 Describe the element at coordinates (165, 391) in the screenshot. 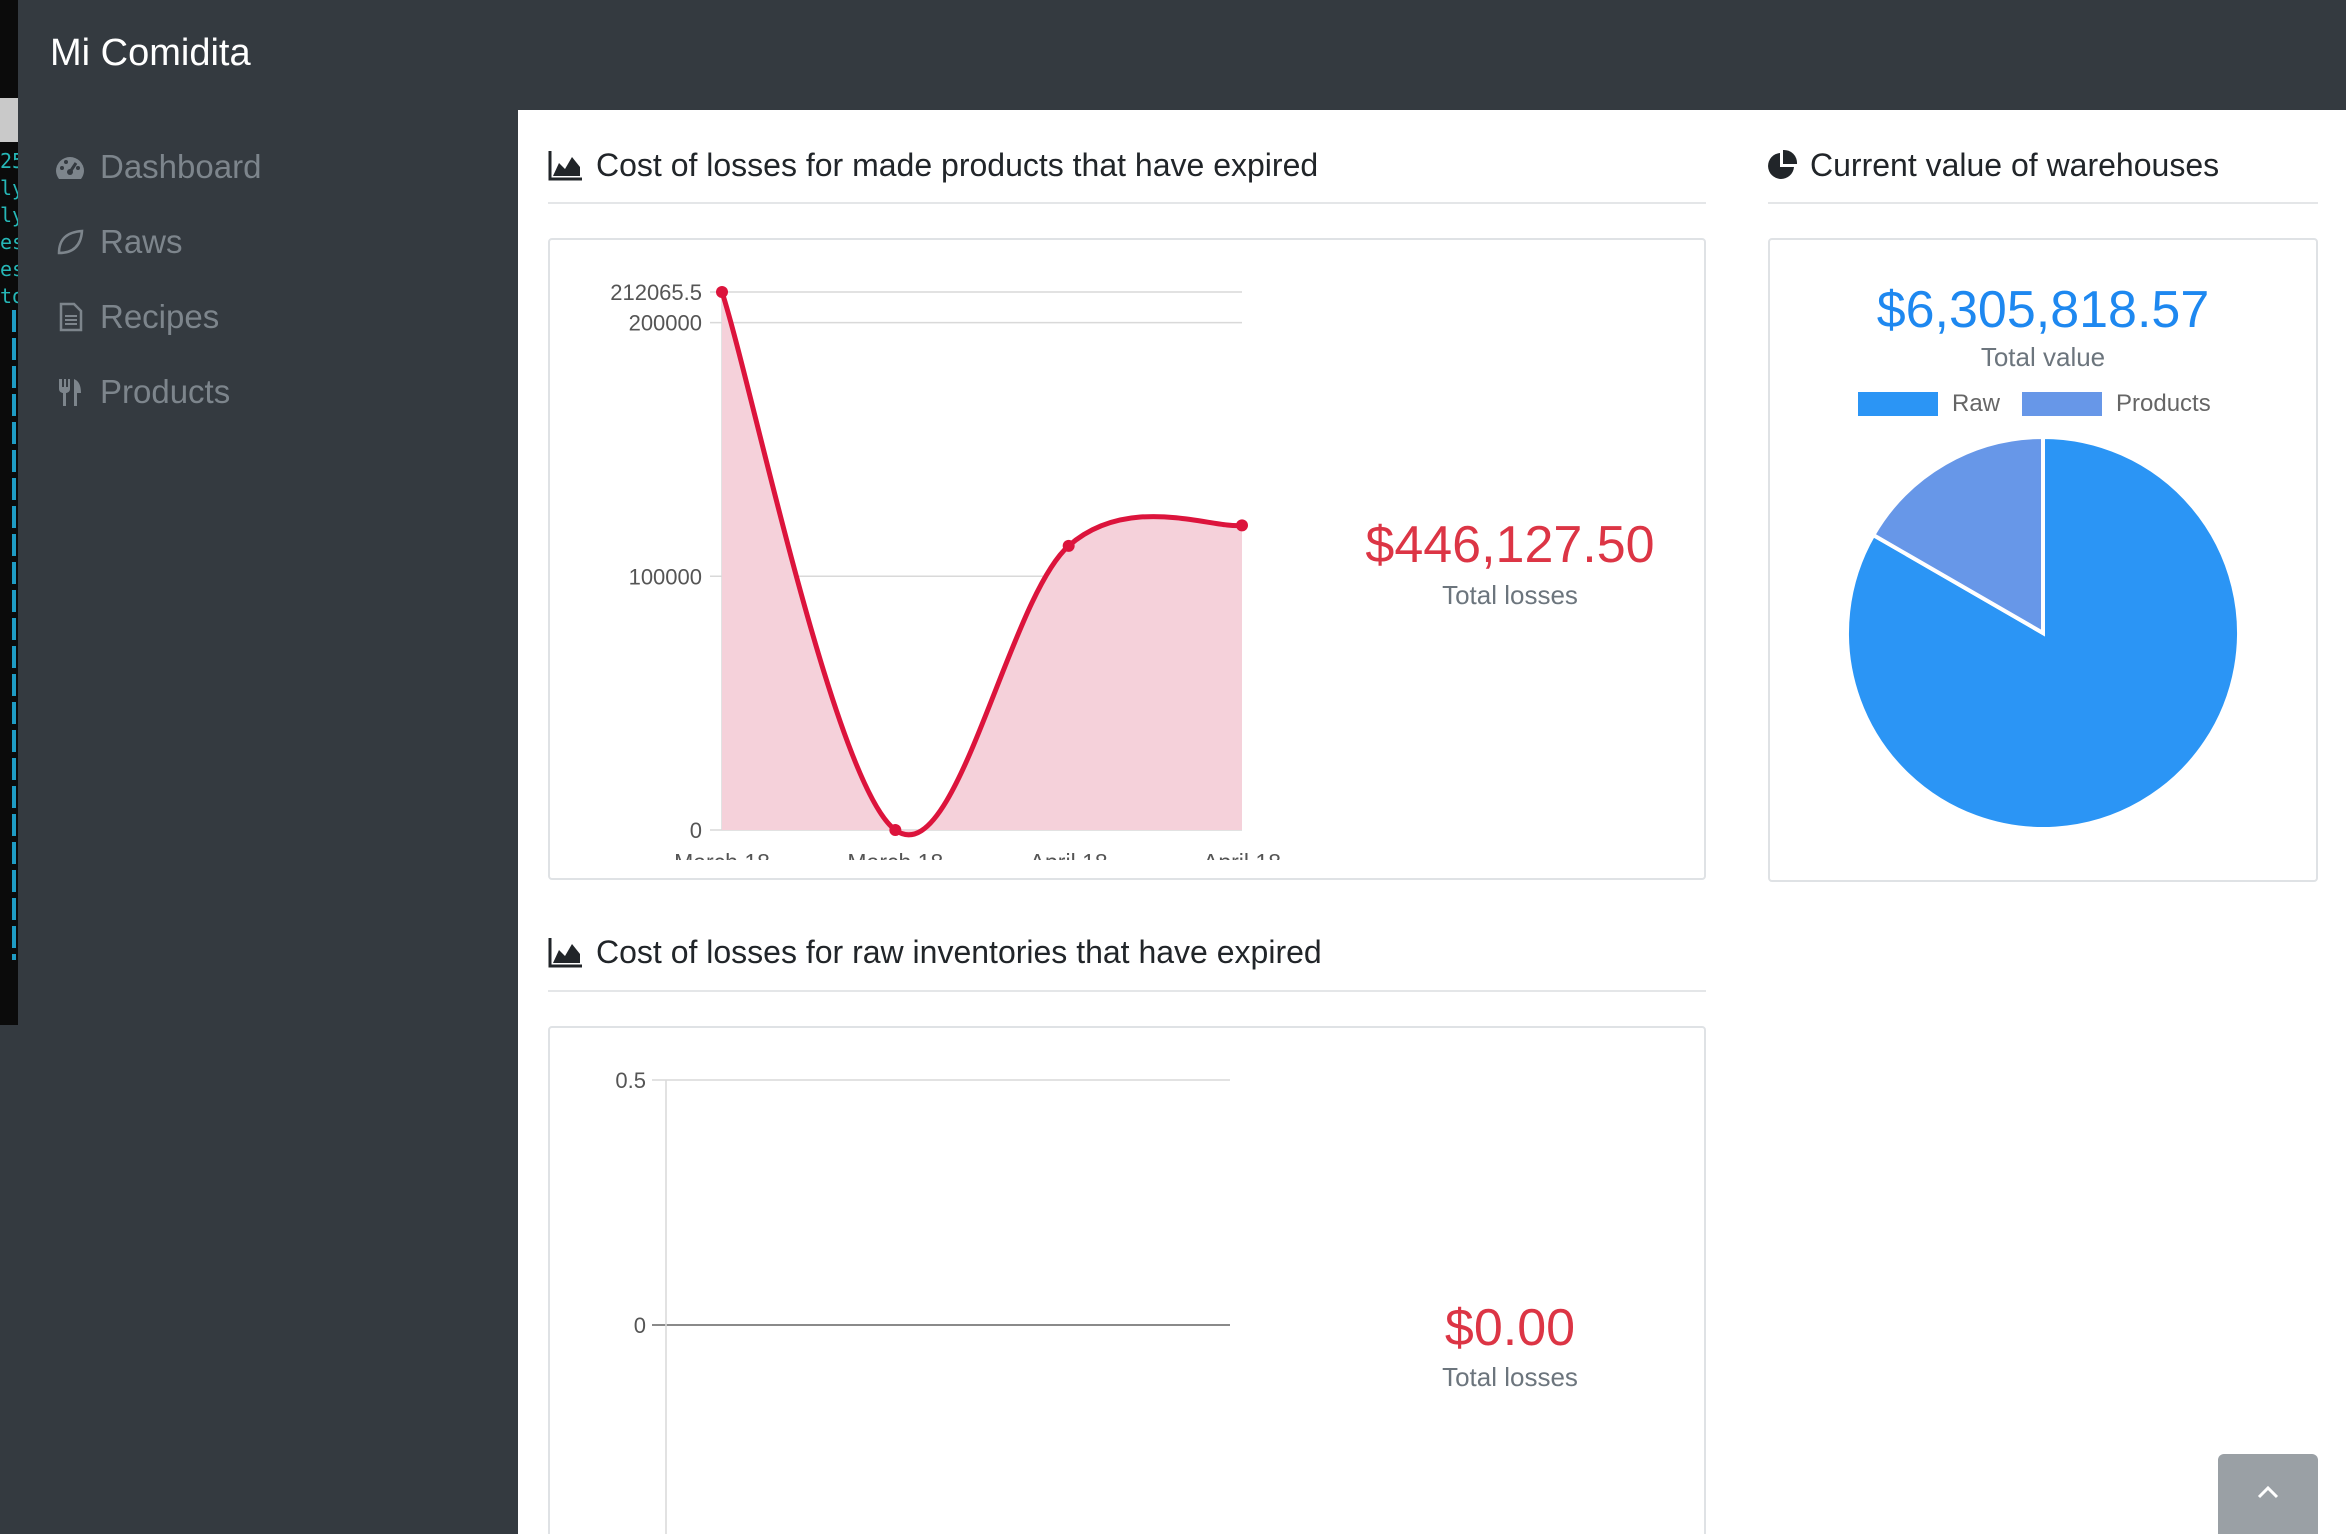

I see `sidebar-item-label: Products` at that location.